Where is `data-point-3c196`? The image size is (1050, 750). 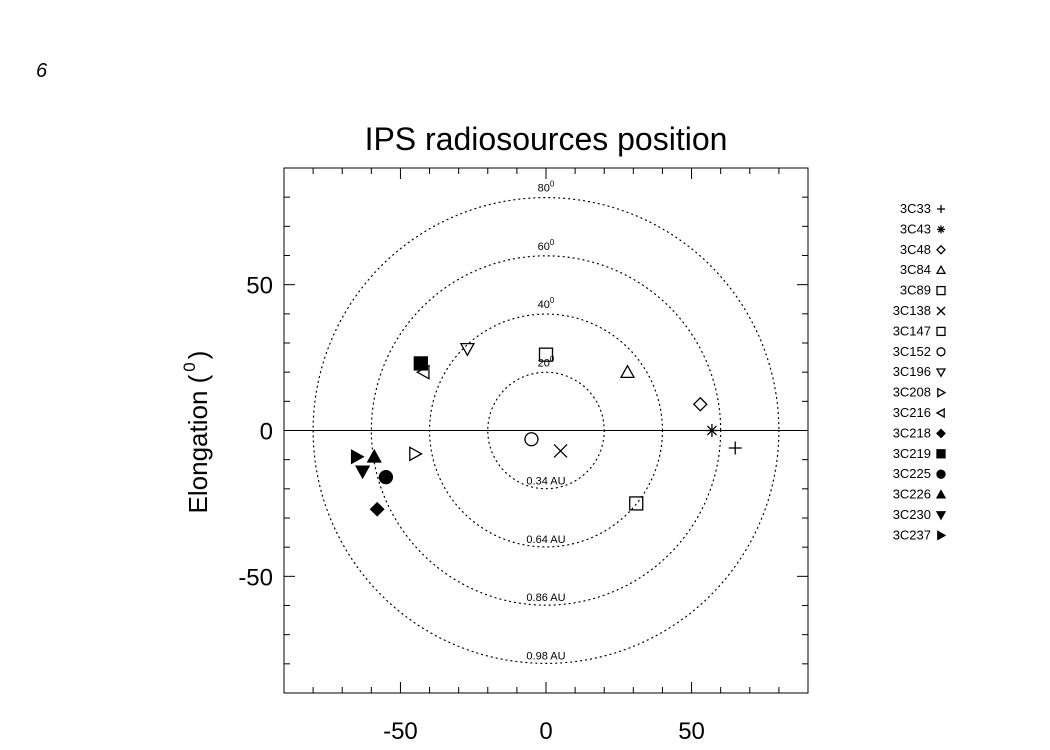
data-point-3c196 is located at coordinates (467, 349).